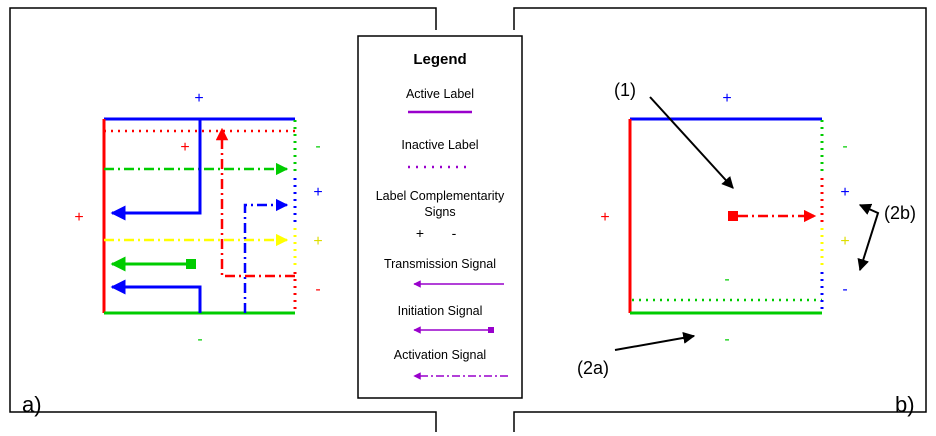  Describe the element at coordinates (733, 216) in the screenshot. I see `right-red-signal-source` at that location.